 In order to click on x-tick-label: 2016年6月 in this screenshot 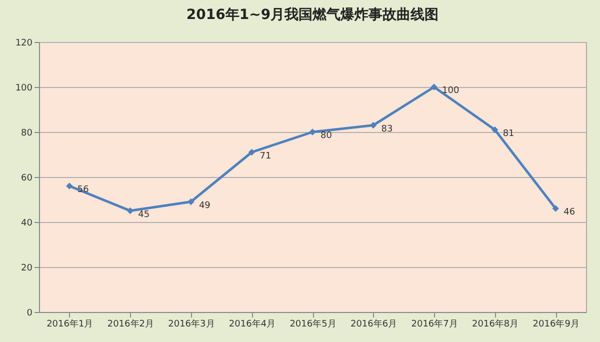, I will do `click(374, 324)`.